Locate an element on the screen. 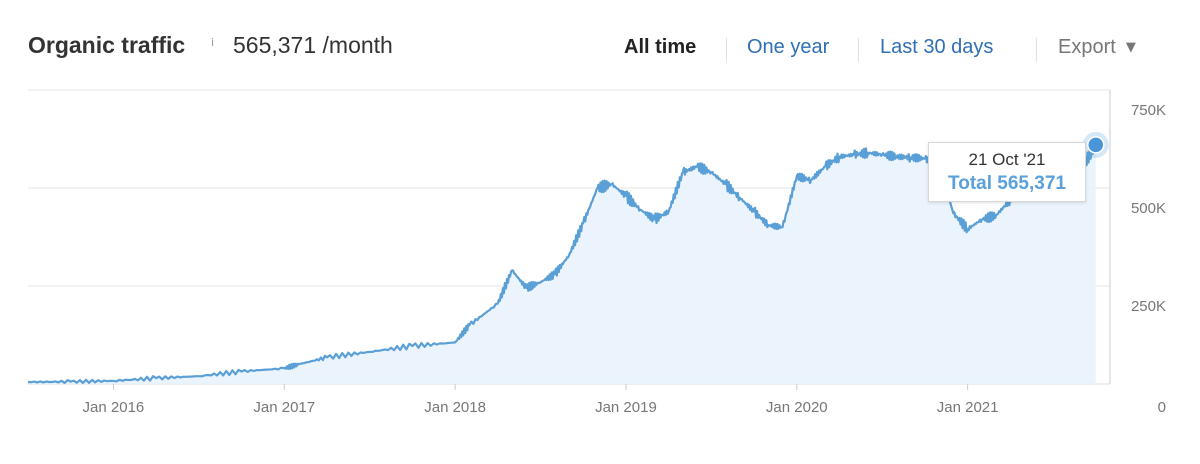  time-range-tabs: All time One year Last 30 days Export ▼ is located at coordinates (600, 51).